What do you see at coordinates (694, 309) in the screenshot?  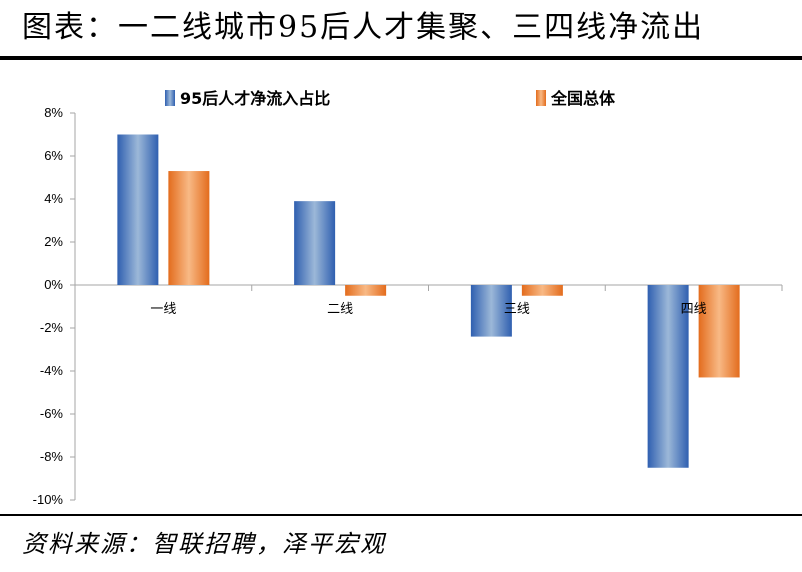 I see `x-category-label: 四线` at bounding box center [694, 309].